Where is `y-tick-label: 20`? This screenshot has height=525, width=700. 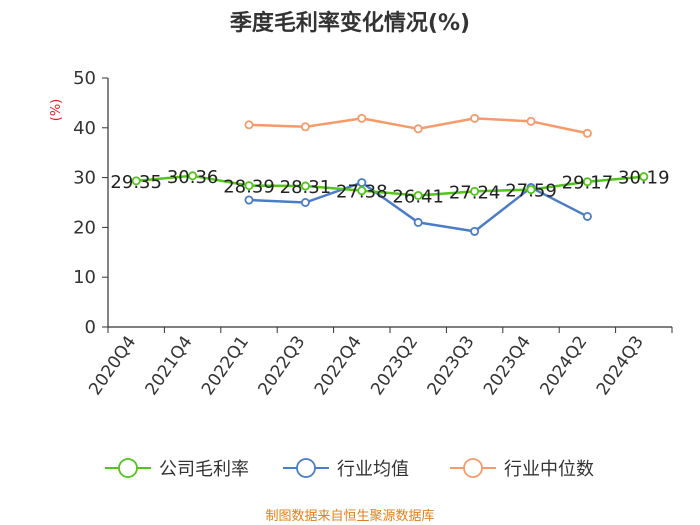
y-tick-label: 20 is located at coordinates (84, 227).